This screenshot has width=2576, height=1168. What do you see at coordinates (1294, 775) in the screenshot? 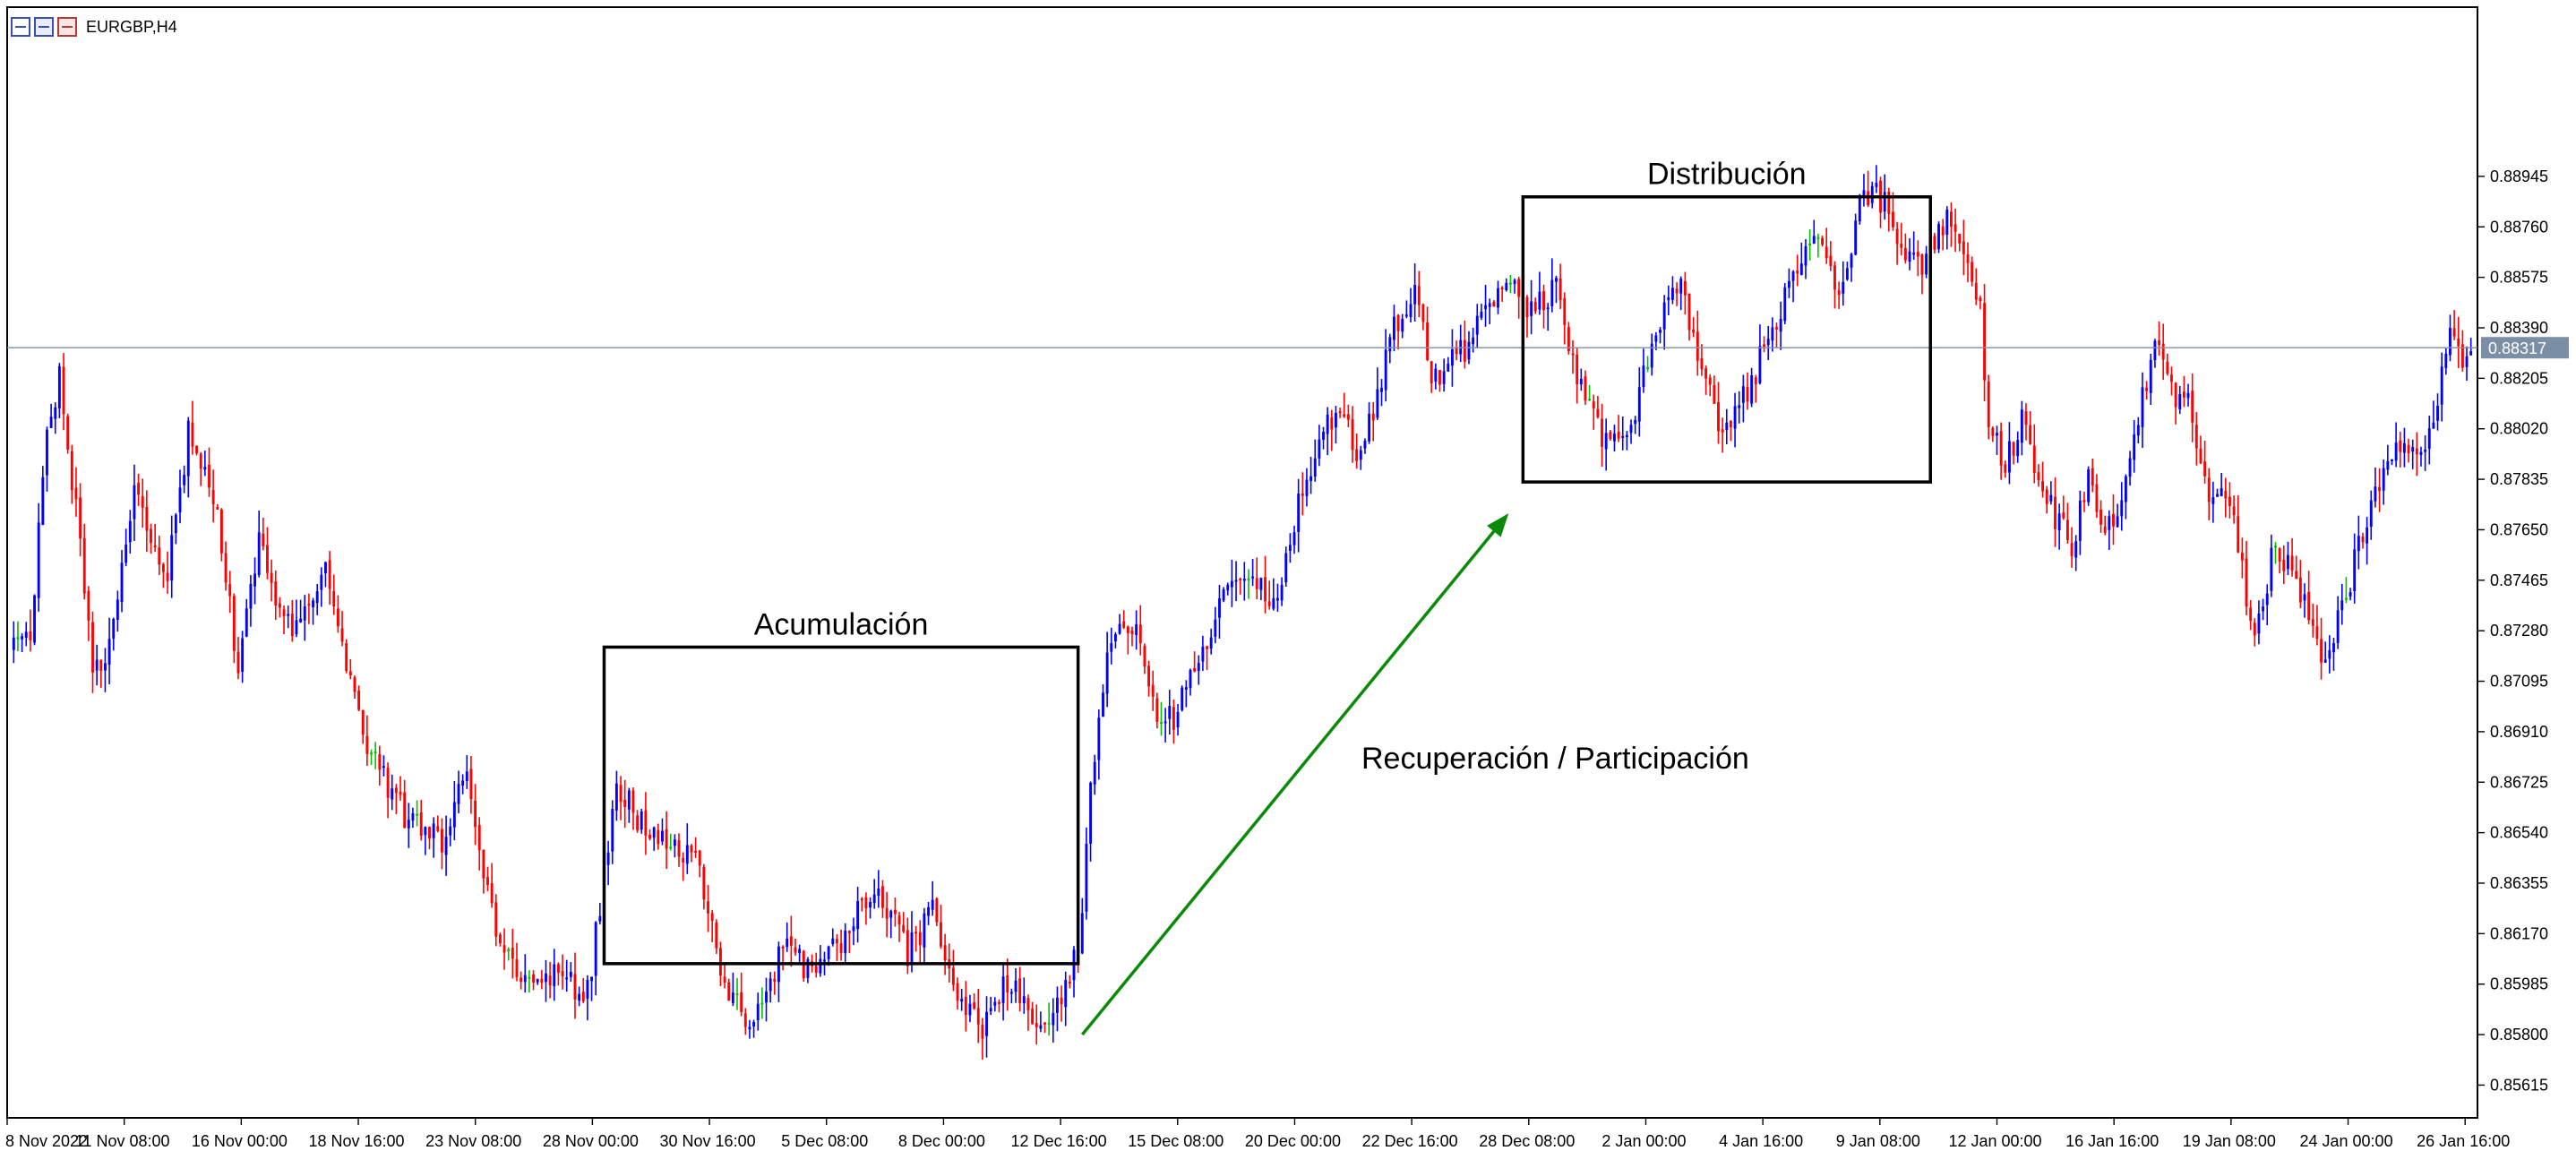
I see `recovery-arrow` at bounding box center [1294, 775].